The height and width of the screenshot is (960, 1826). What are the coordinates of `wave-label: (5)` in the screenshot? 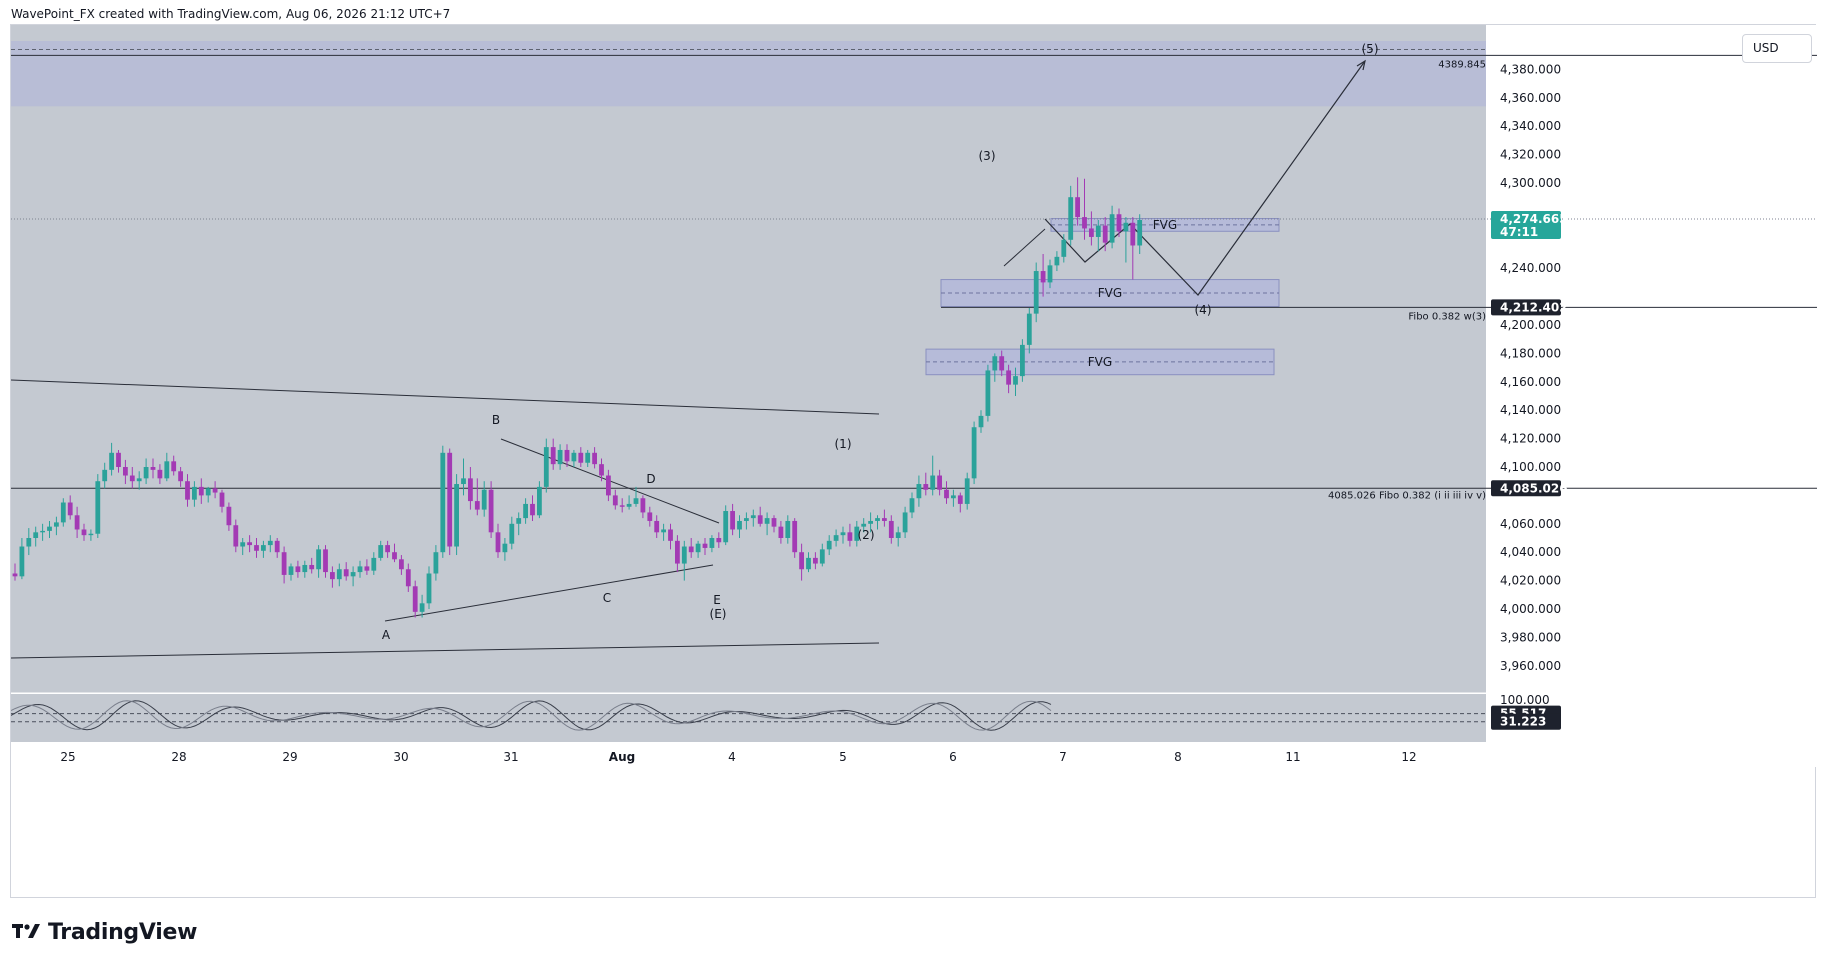 It's located at (1370, 49).